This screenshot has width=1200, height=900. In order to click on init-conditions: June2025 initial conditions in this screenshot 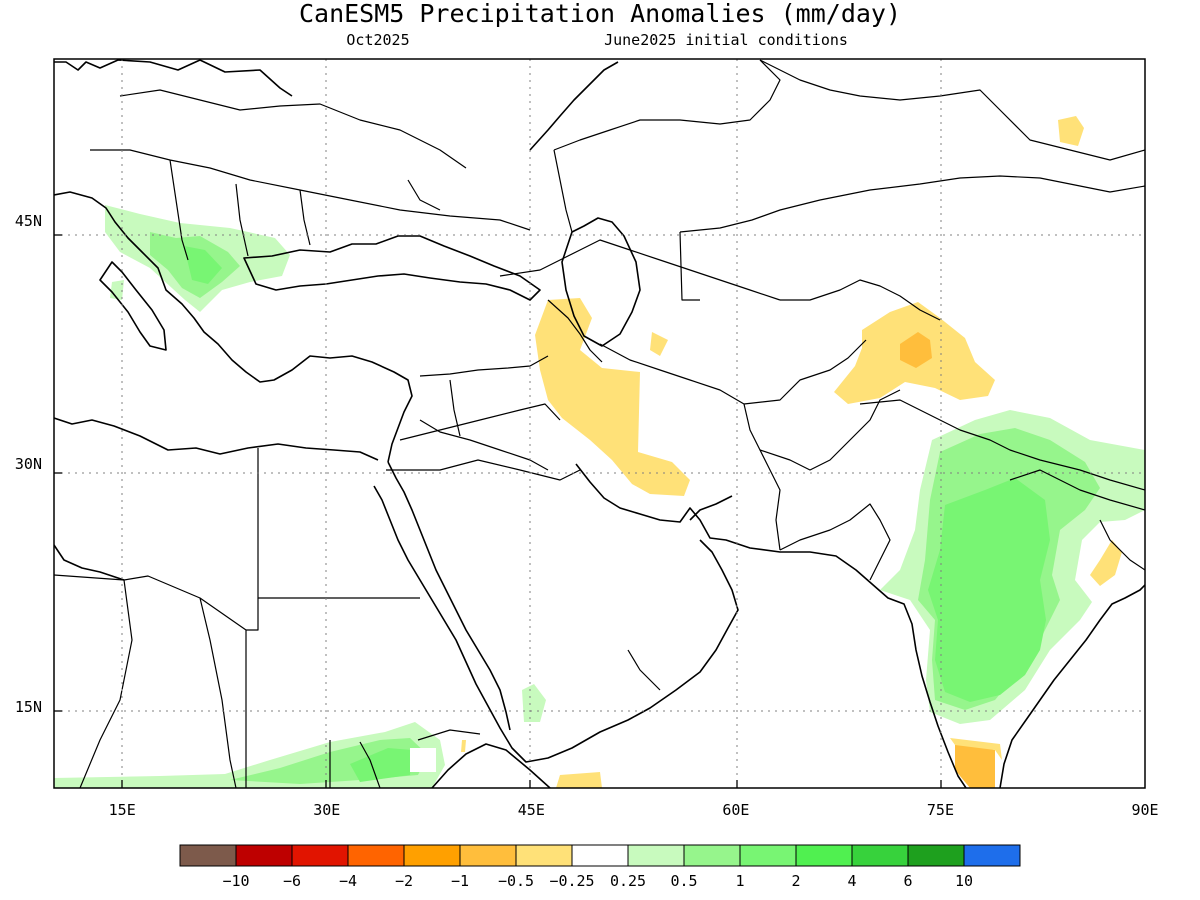, I will do `click(726, 40)`.